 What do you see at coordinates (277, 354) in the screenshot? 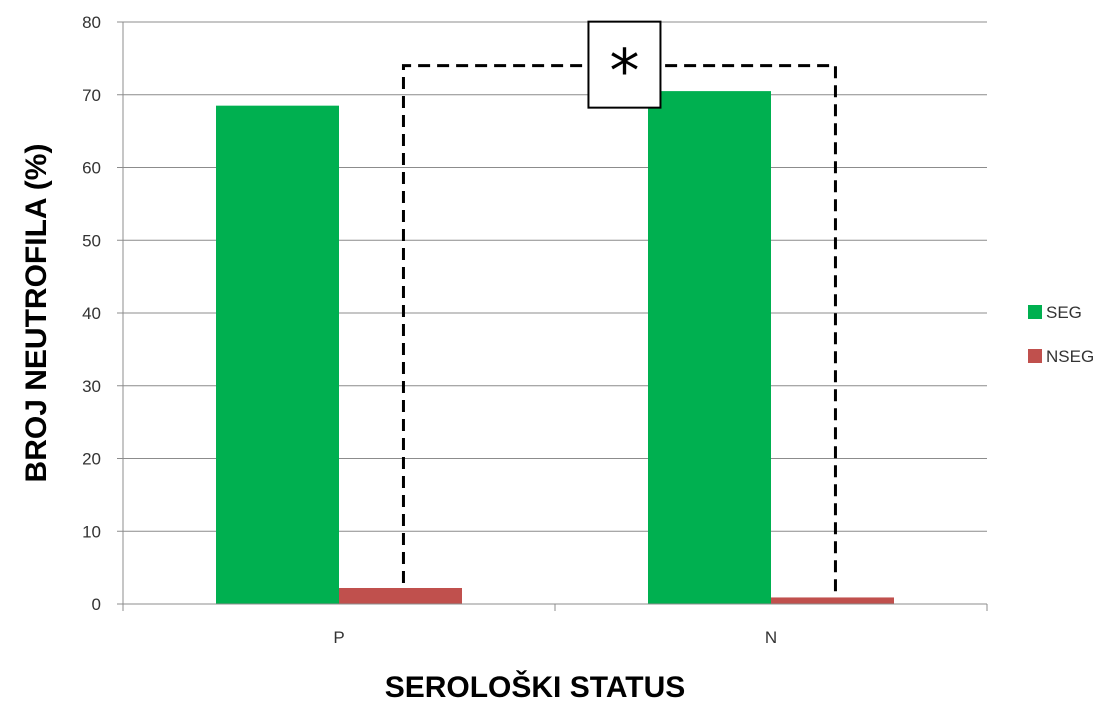
I see `bar-seg-p` at bounding box center [277, 354].